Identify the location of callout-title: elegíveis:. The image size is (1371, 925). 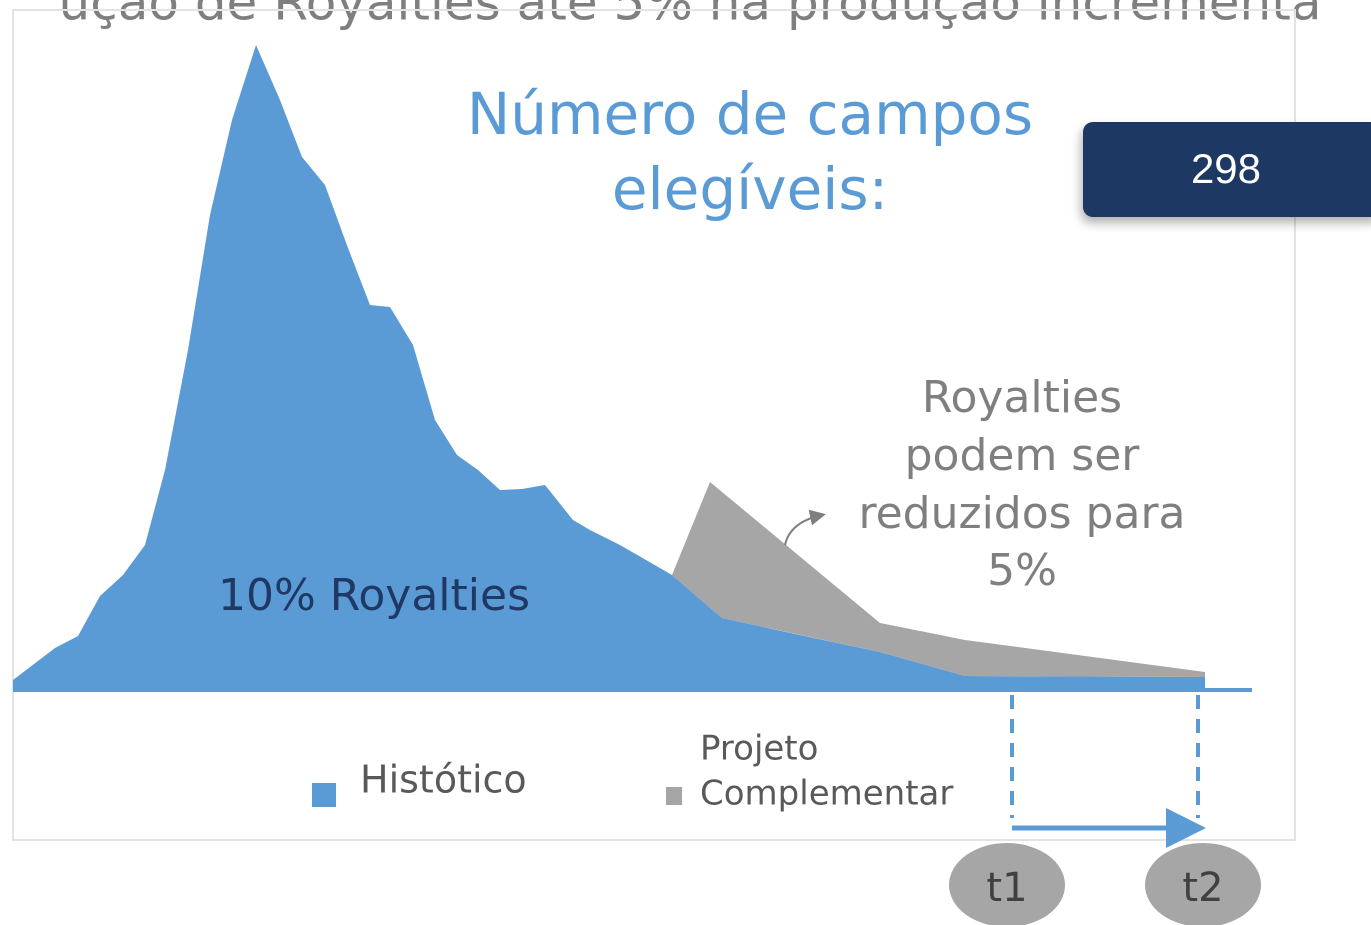
(750, 189).